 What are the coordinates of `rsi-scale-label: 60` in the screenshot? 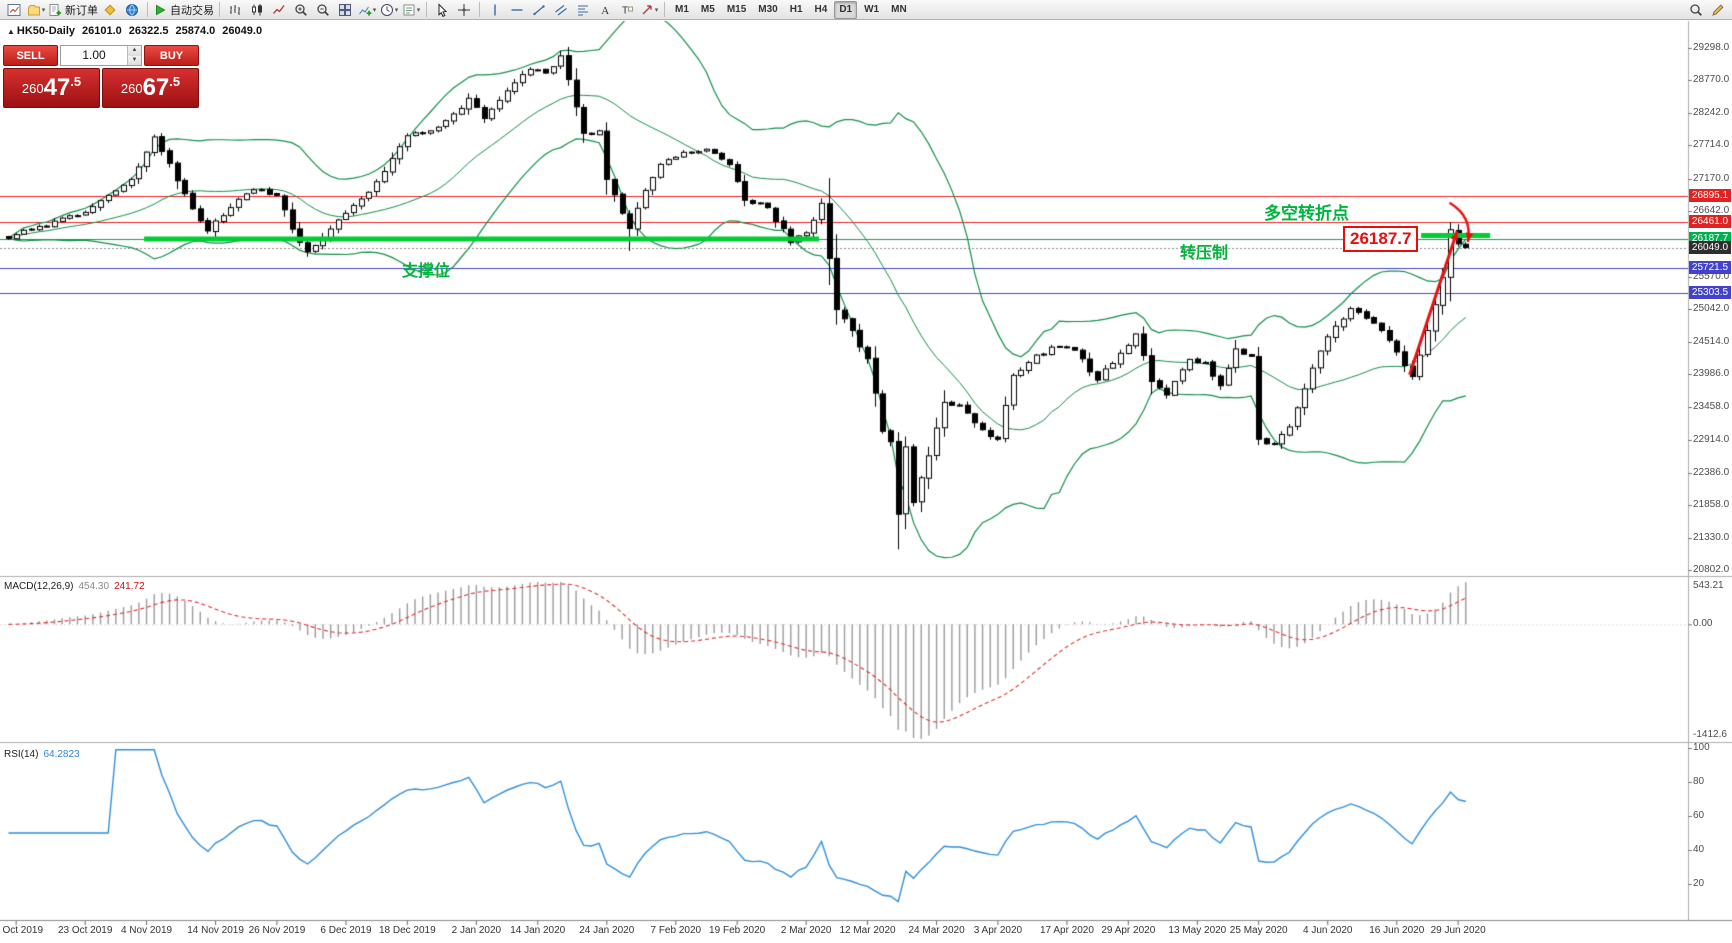 It's located at (1699, 815).